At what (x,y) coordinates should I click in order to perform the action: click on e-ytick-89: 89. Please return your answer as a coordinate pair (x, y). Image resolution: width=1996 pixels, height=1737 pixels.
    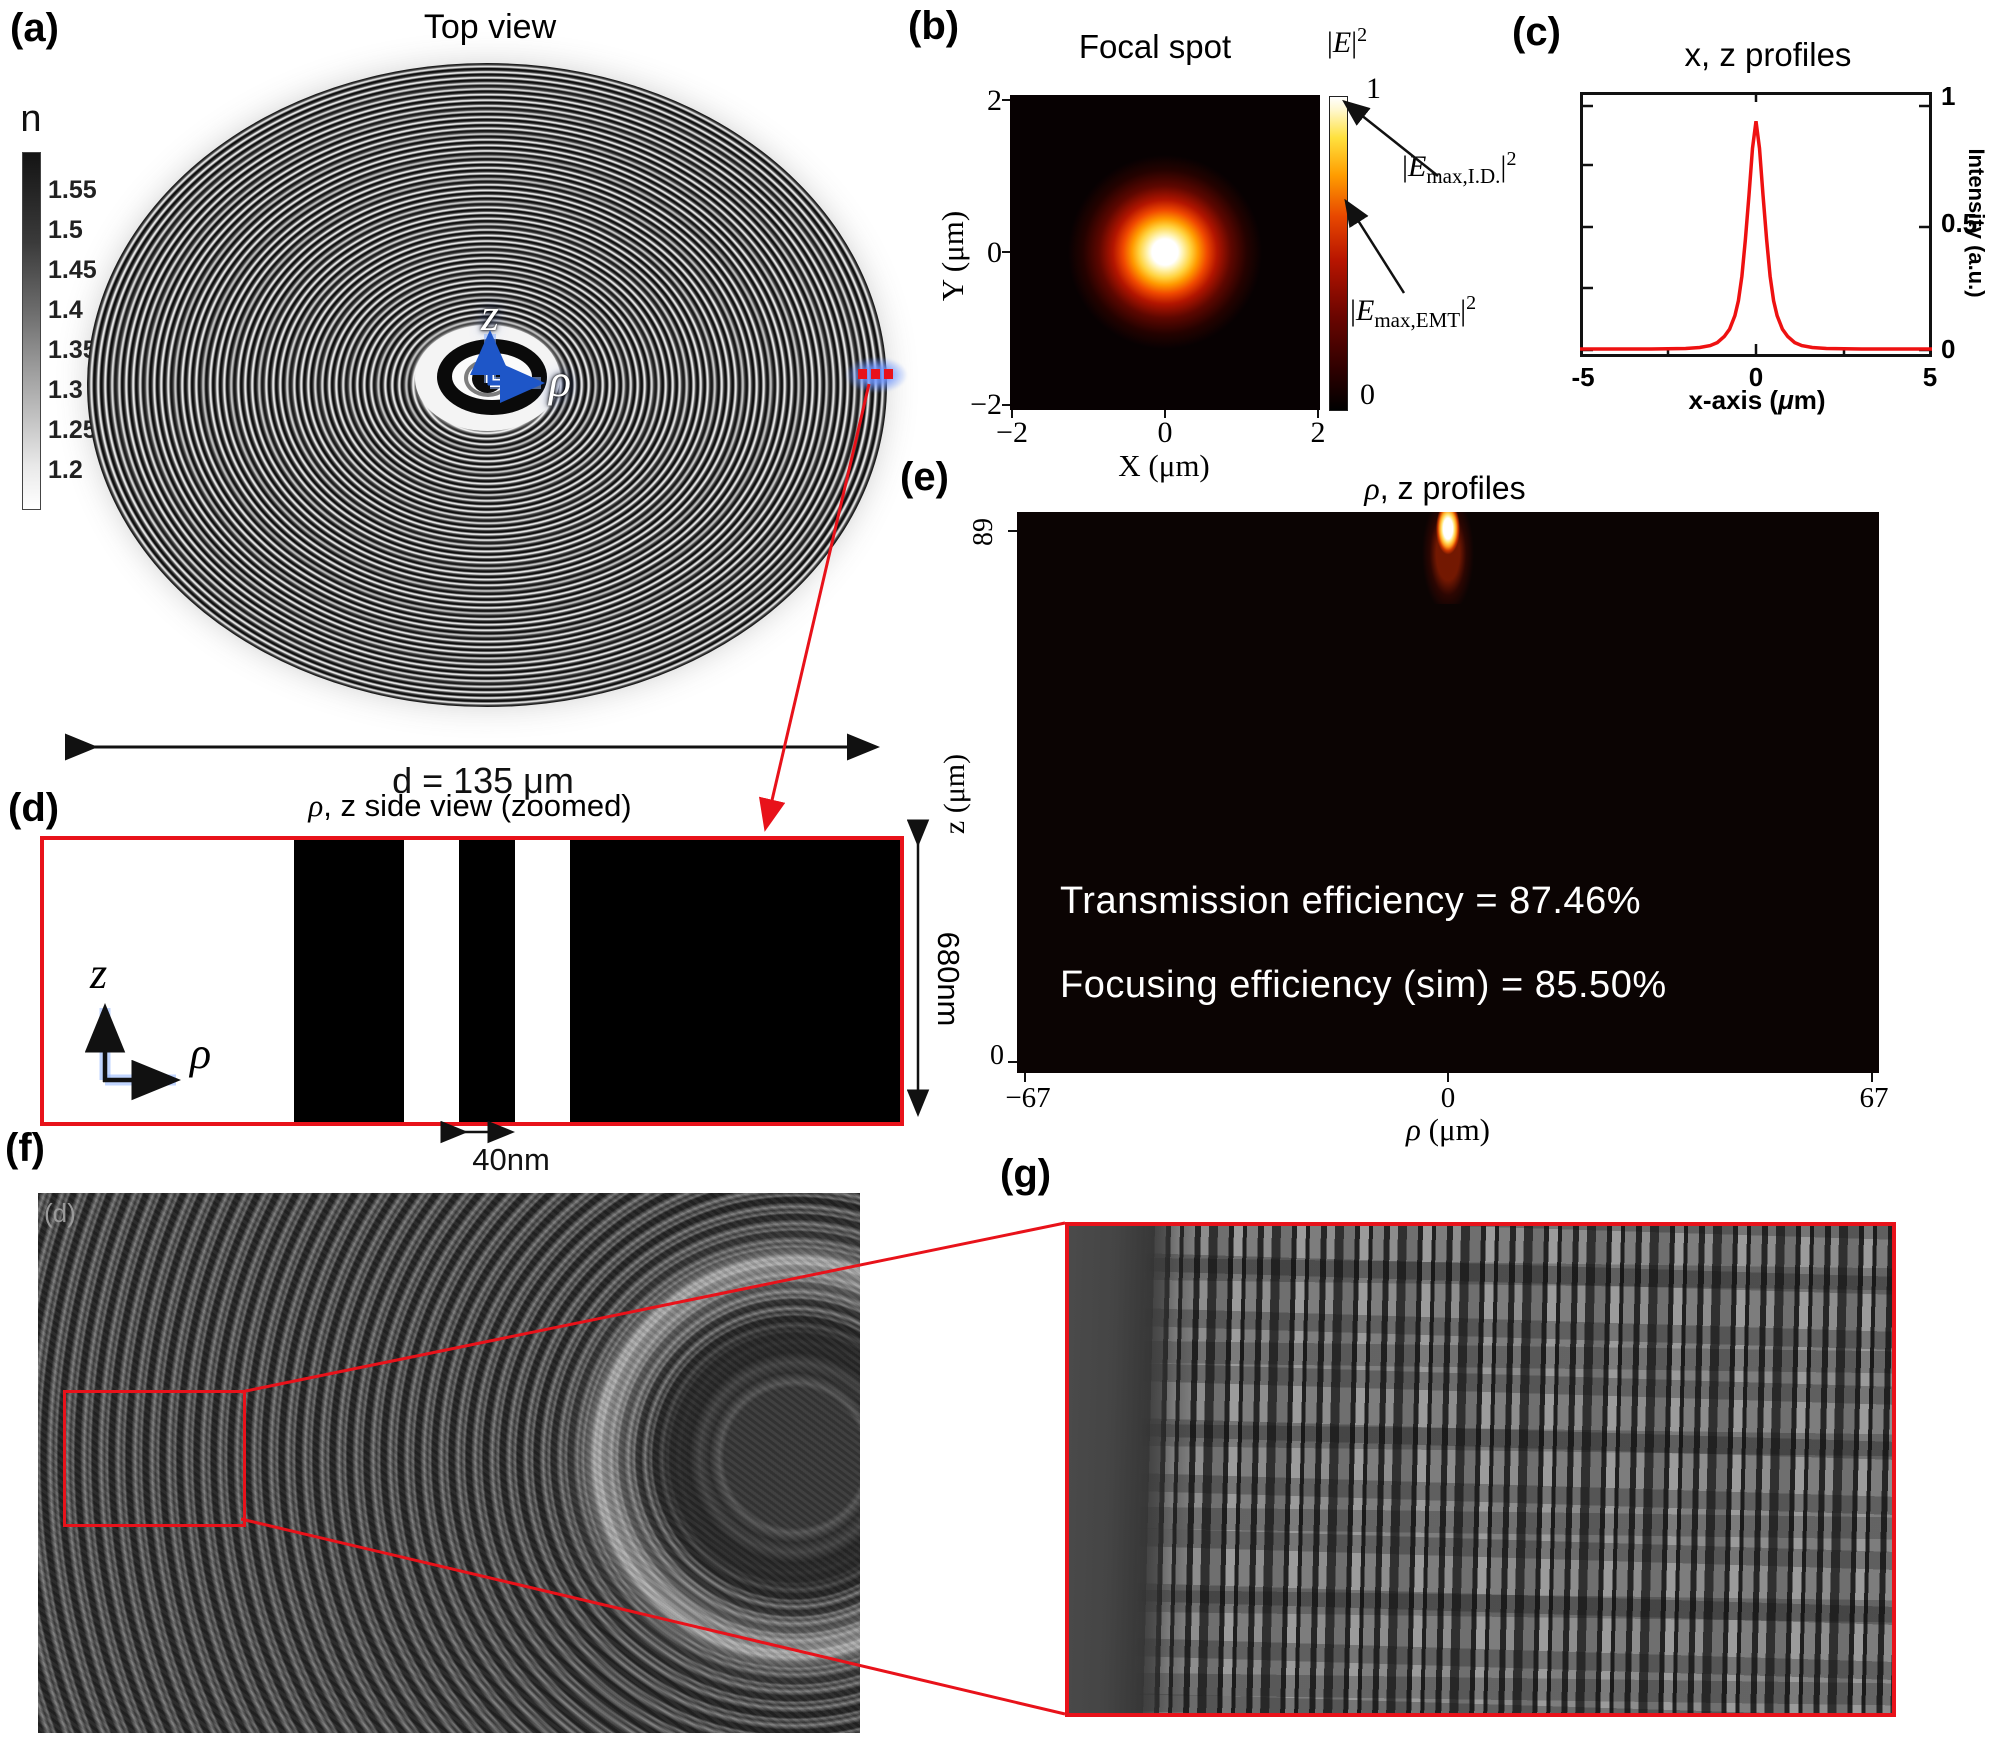
    Looking at the image, I should click on (983, 532).